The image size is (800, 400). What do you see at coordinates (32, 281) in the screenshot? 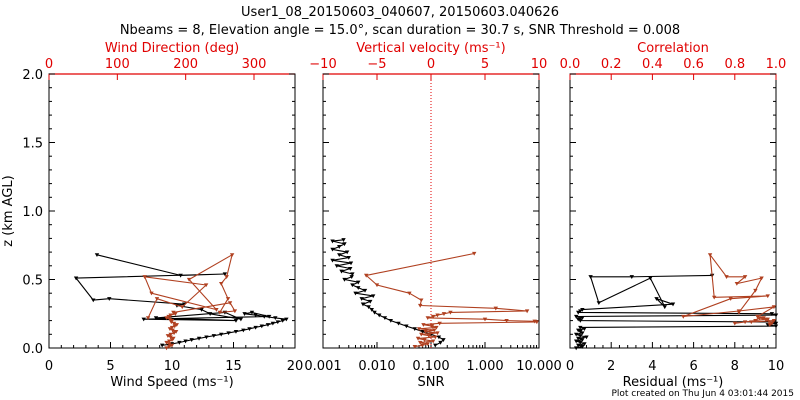
I see `y-tick-label: 0.5` at bounding box center [32, 281].